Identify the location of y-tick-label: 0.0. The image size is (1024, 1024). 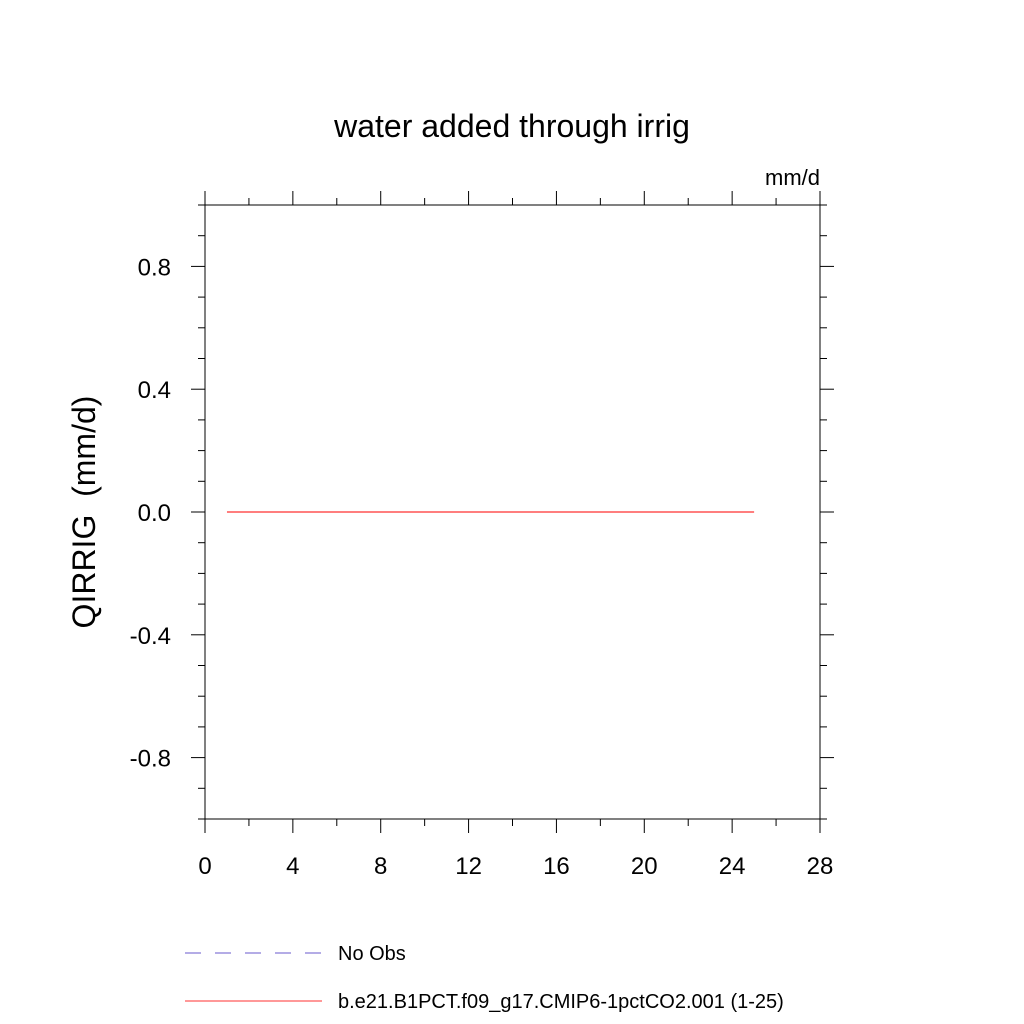
(154, 513).